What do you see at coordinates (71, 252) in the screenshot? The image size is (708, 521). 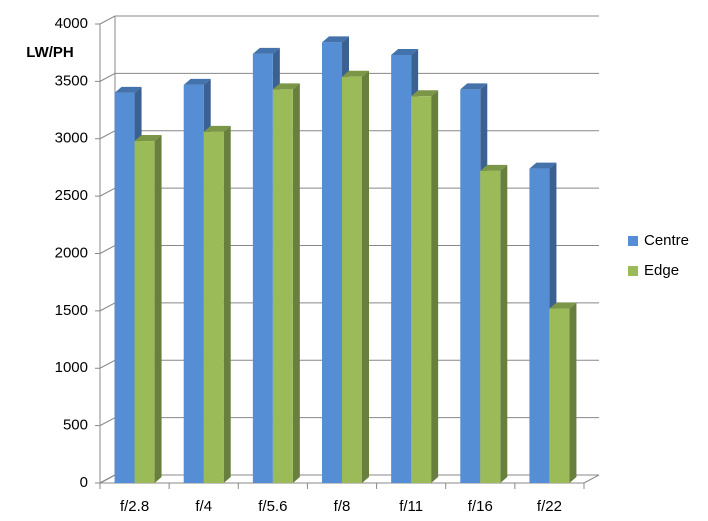 I see `y-tick-label: 2000` at bounding box center [71, 252].